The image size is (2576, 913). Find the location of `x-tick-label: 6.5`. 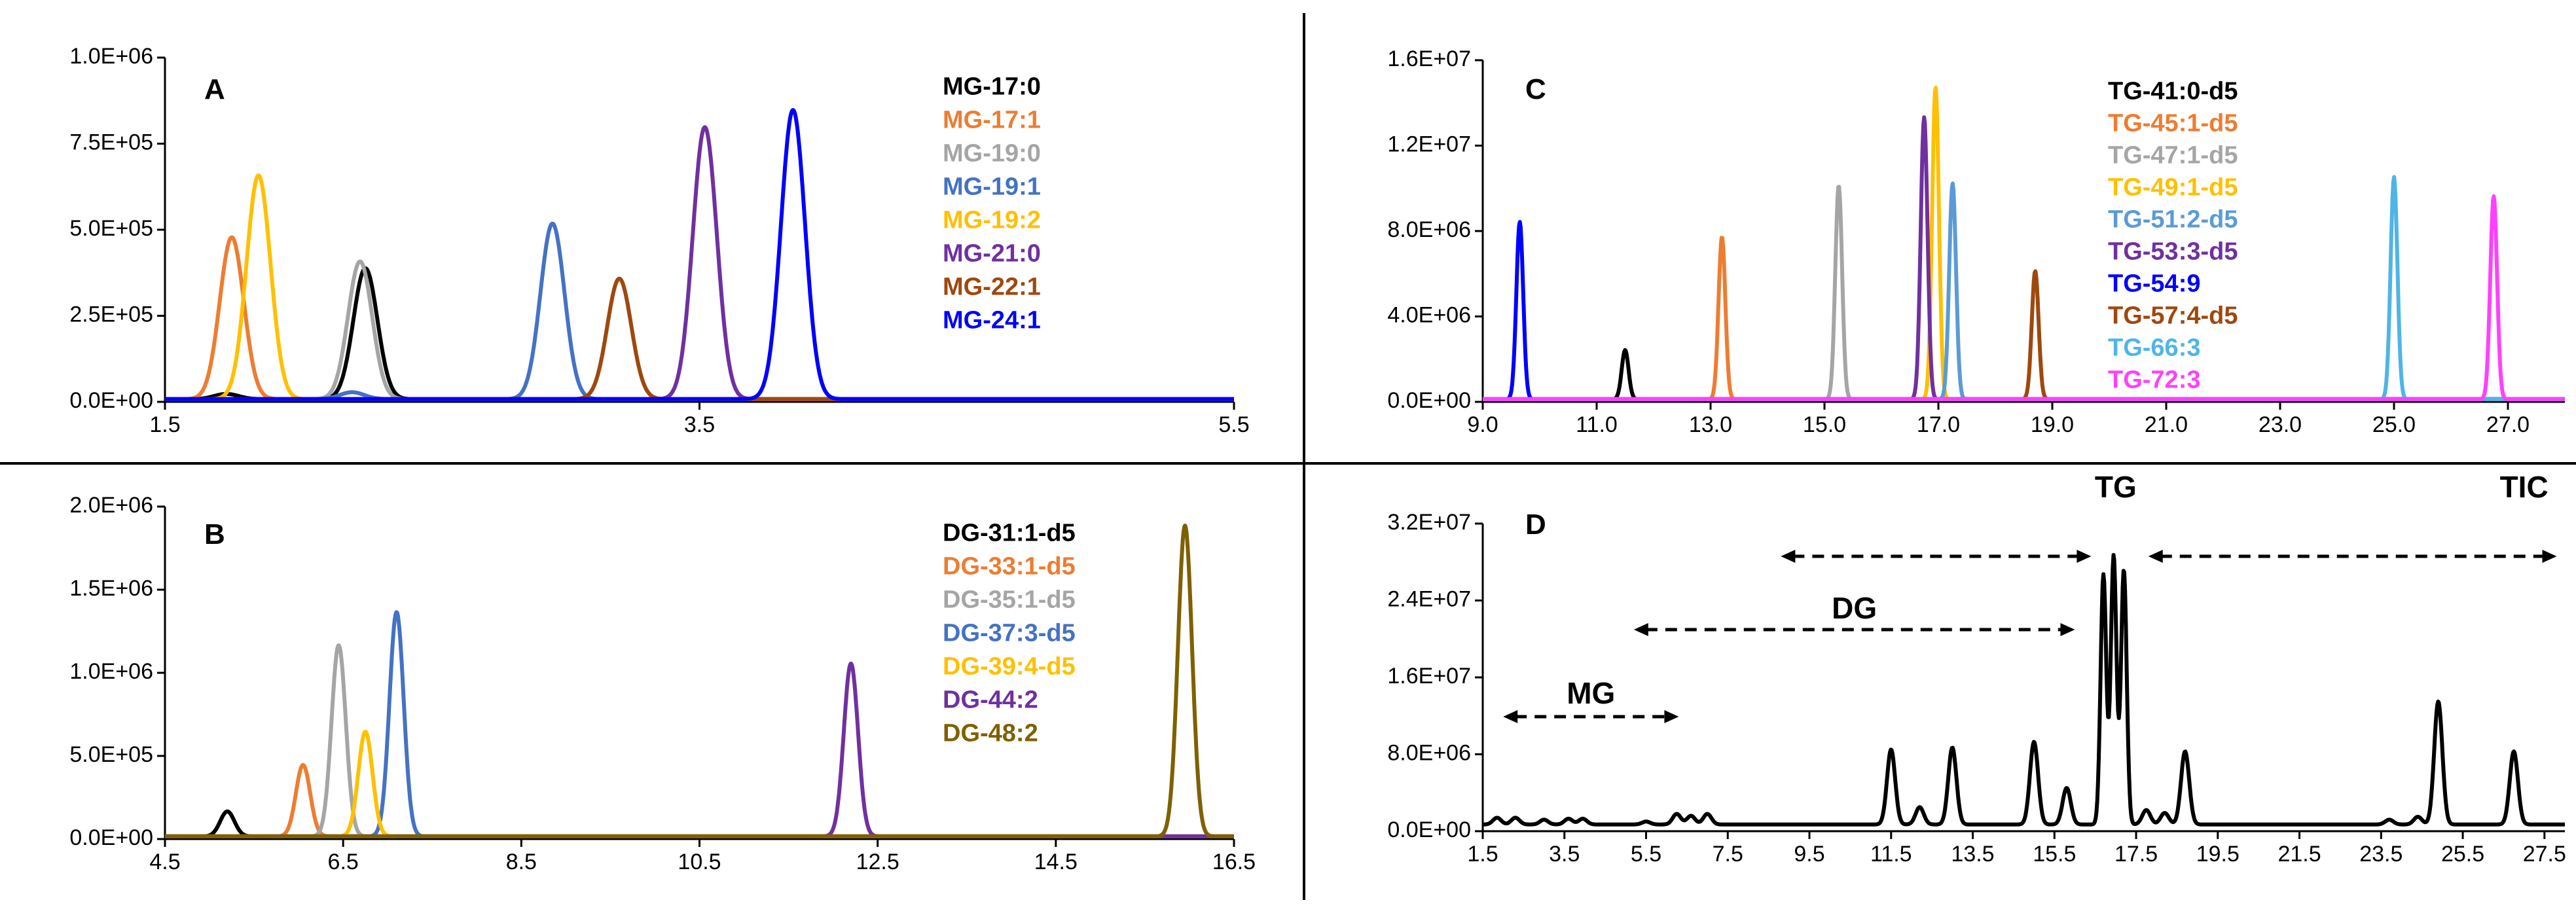

x-tick-label: 6.5 is located at coordinates (343, 862).